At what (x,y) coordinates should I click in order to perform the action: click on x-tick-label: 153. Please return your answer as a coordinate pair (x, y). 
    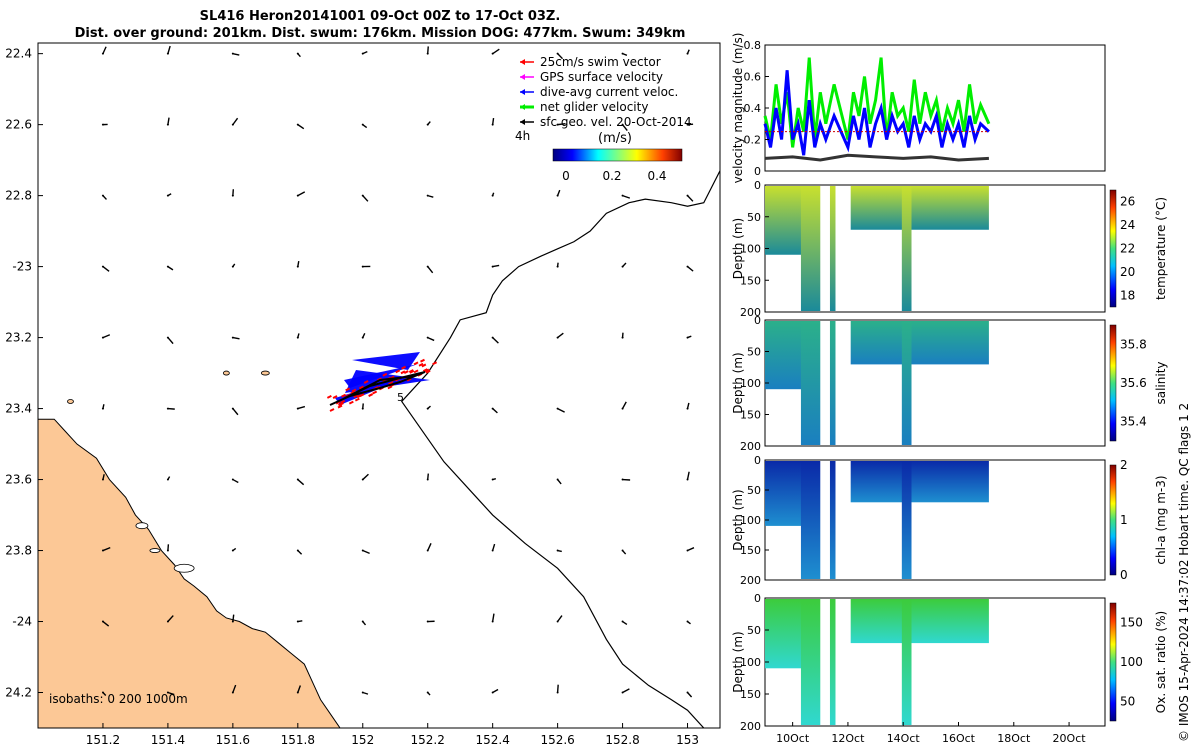
    Looking at the image, I should click on (687, 740).